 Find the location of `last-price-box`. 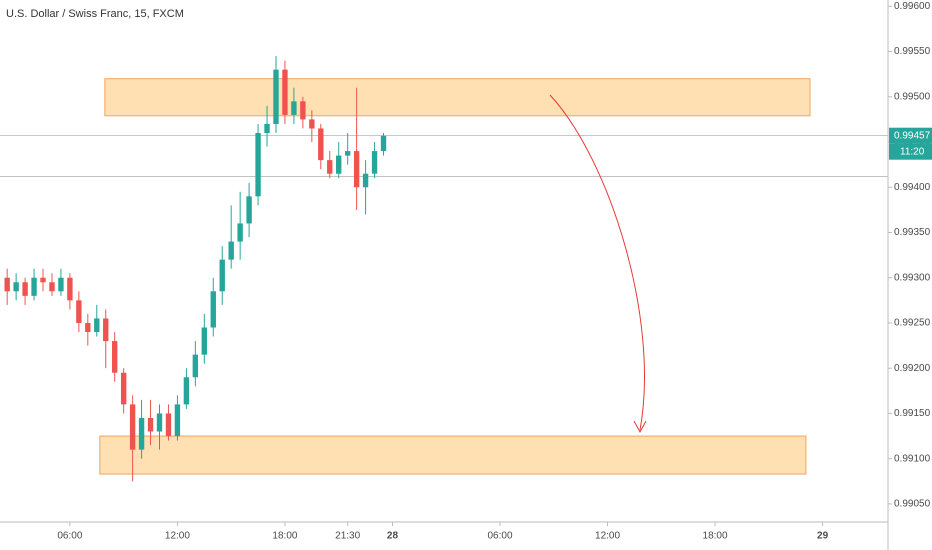

last-price-box is located at coordinates (910, 135).